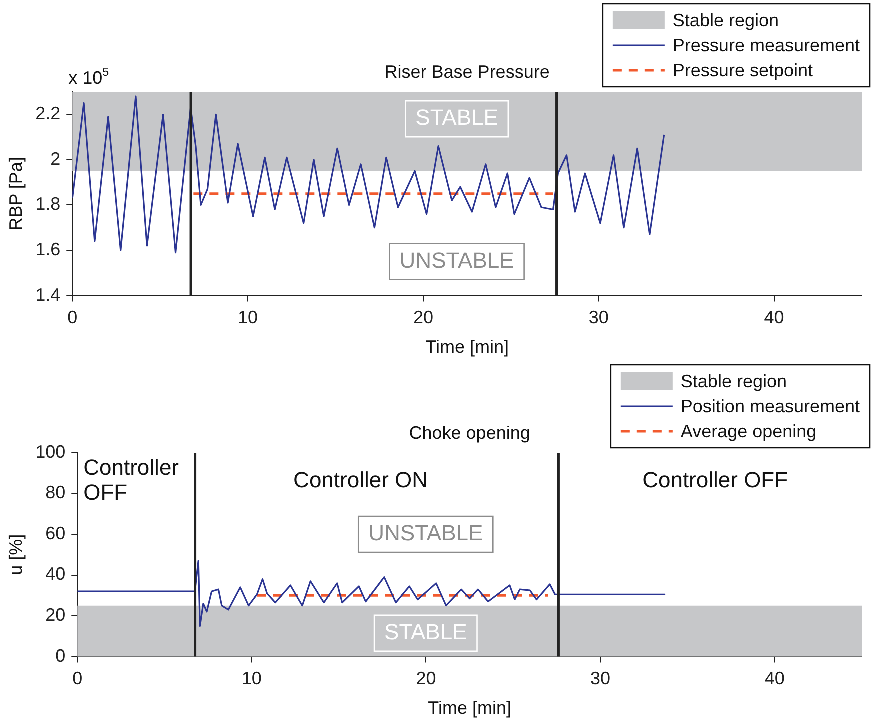 This screenshot has width=874, height=723. Describe the element at coordinates (48, 204) in the screenshot. I see `y-tick-label: 1.8` at that location.